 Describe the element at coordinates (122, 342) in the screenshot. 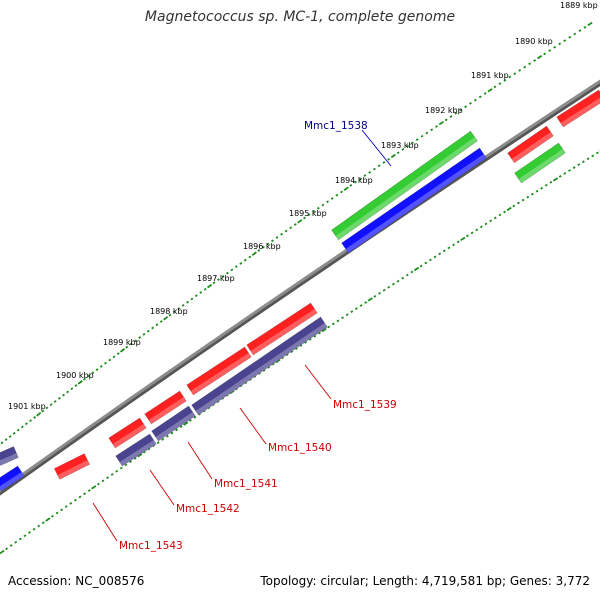

I see `scale-label: 1899 kbp` at that location.